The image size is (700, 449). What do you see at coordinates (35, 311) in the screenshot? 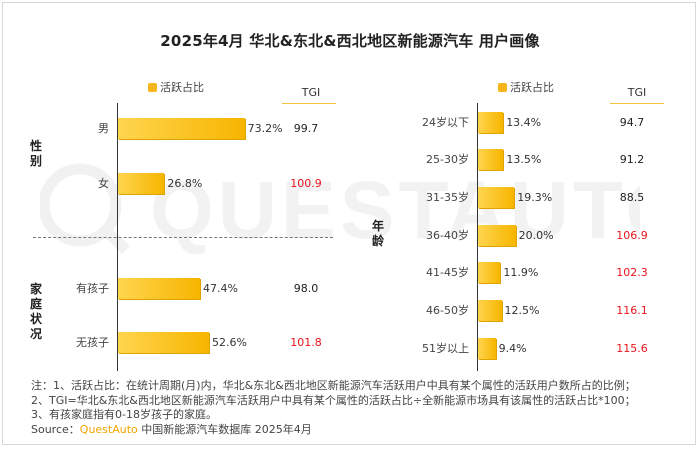
I see `group-label-family: 家 庭 状 况` at bounding box center [35, 311].